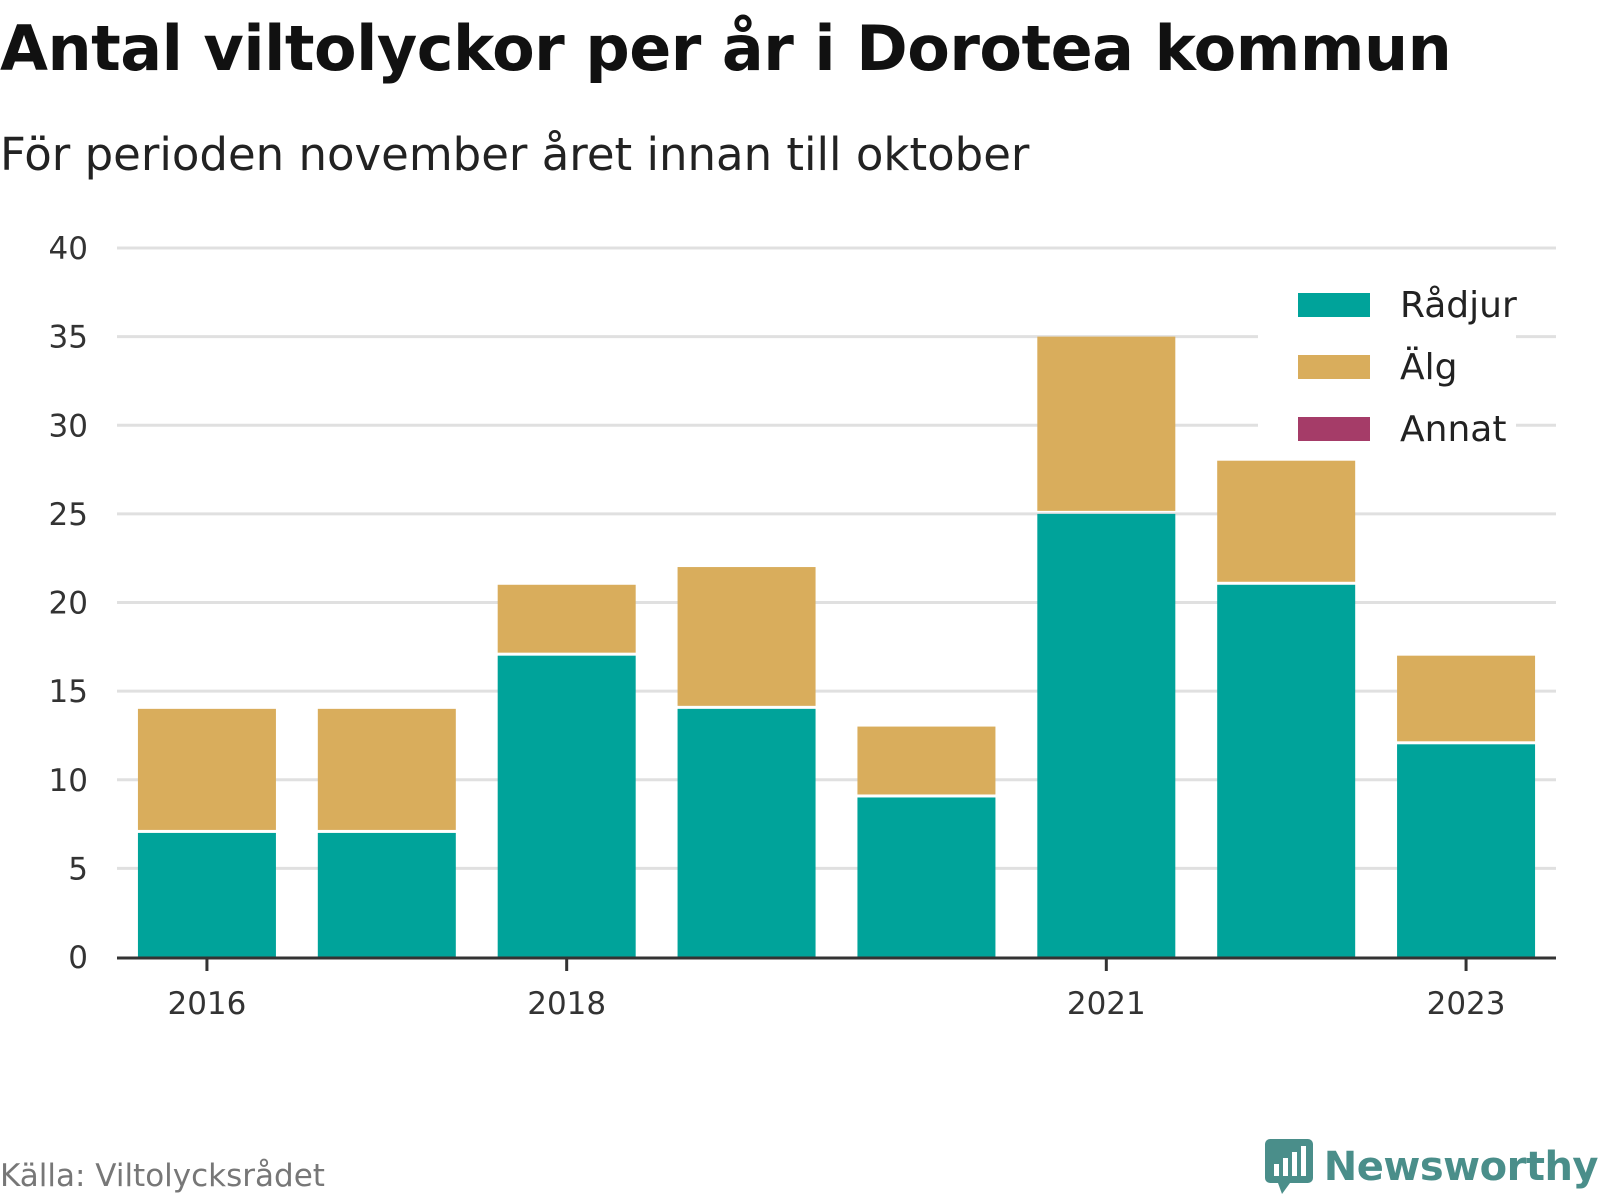 The image size is (1600, 1200). What do you see at coordinates (68, 338) in the screenshot?
I see `y-tick-label: 35` at bounding box center [68, 338].